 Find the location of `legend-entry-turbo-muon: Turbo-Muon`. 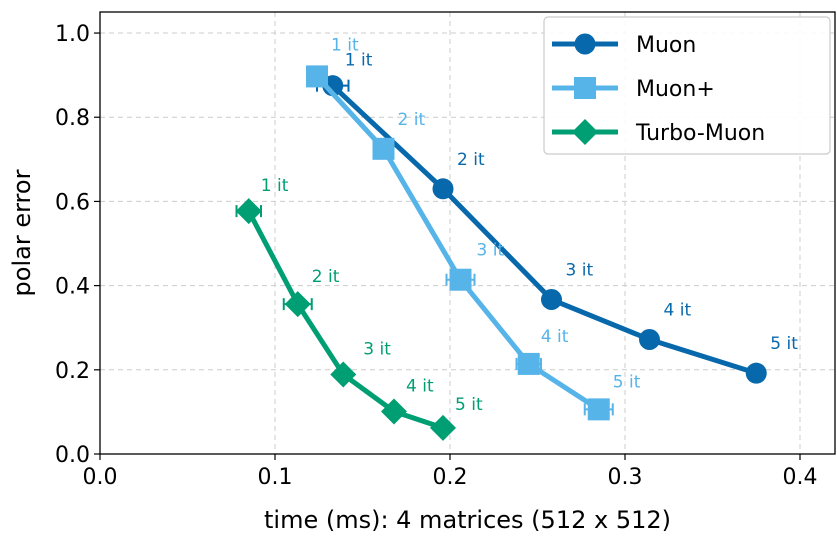

legend-entry-turbo-muon: Turbo-Muon is located at coordinates (658, 132).